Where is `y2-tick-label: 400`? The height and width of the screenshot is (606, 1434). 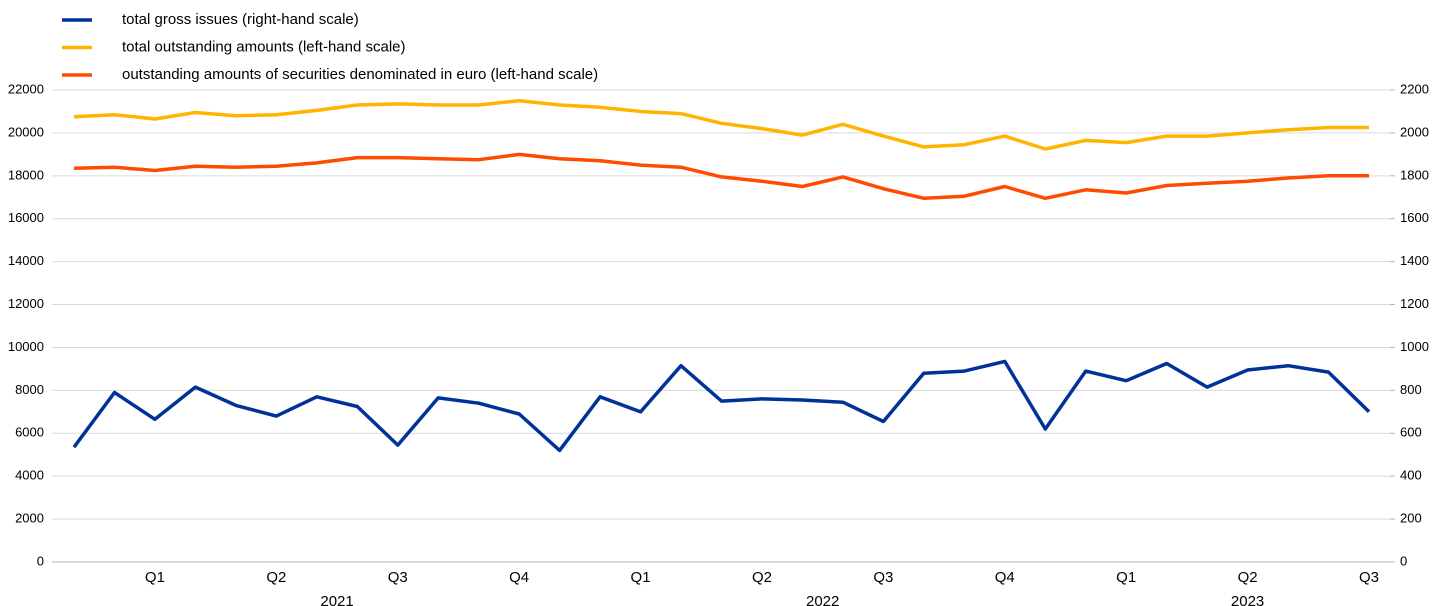
y2-tick-label: 400 is located at coordinates (1411, 475).